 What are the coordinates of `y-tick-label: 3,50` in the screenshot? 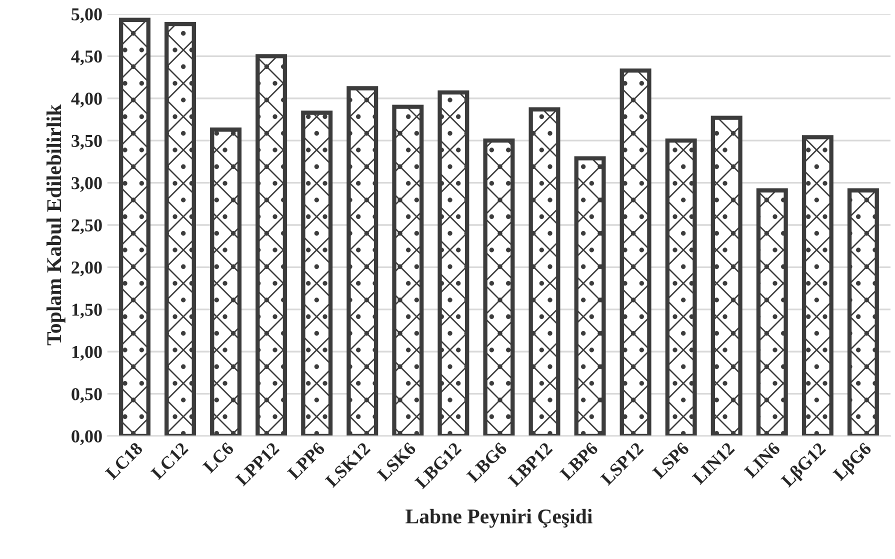 It's located at (87, 142).